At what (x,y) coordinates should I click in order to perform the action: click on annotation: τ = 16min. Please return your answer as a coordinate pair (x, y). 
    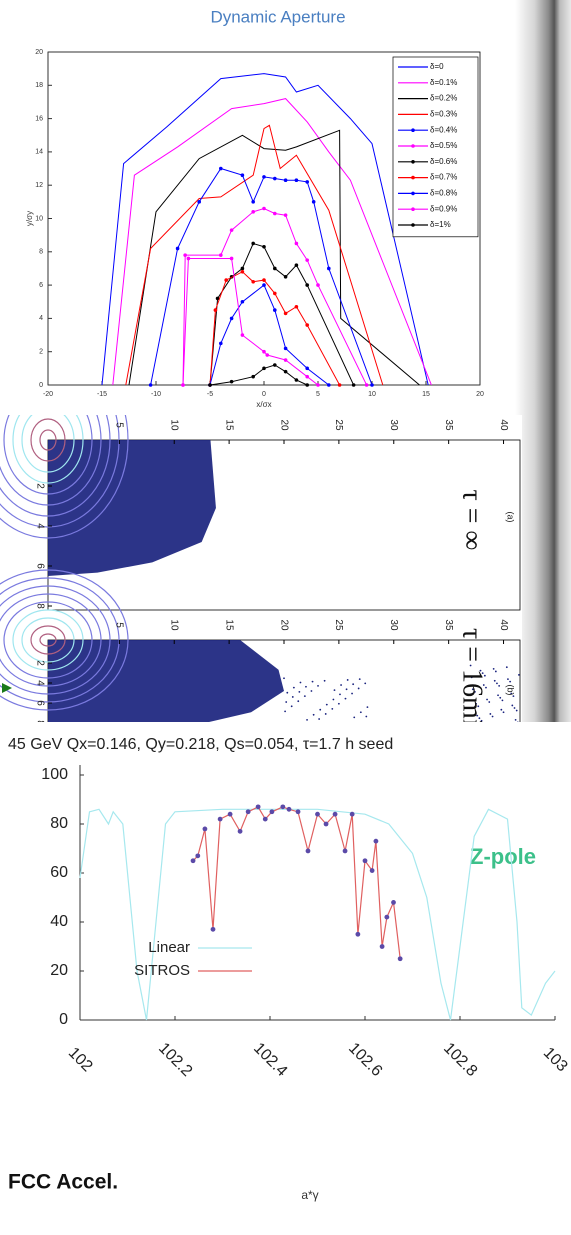
    Looking at the image, I should click on (472, 684).